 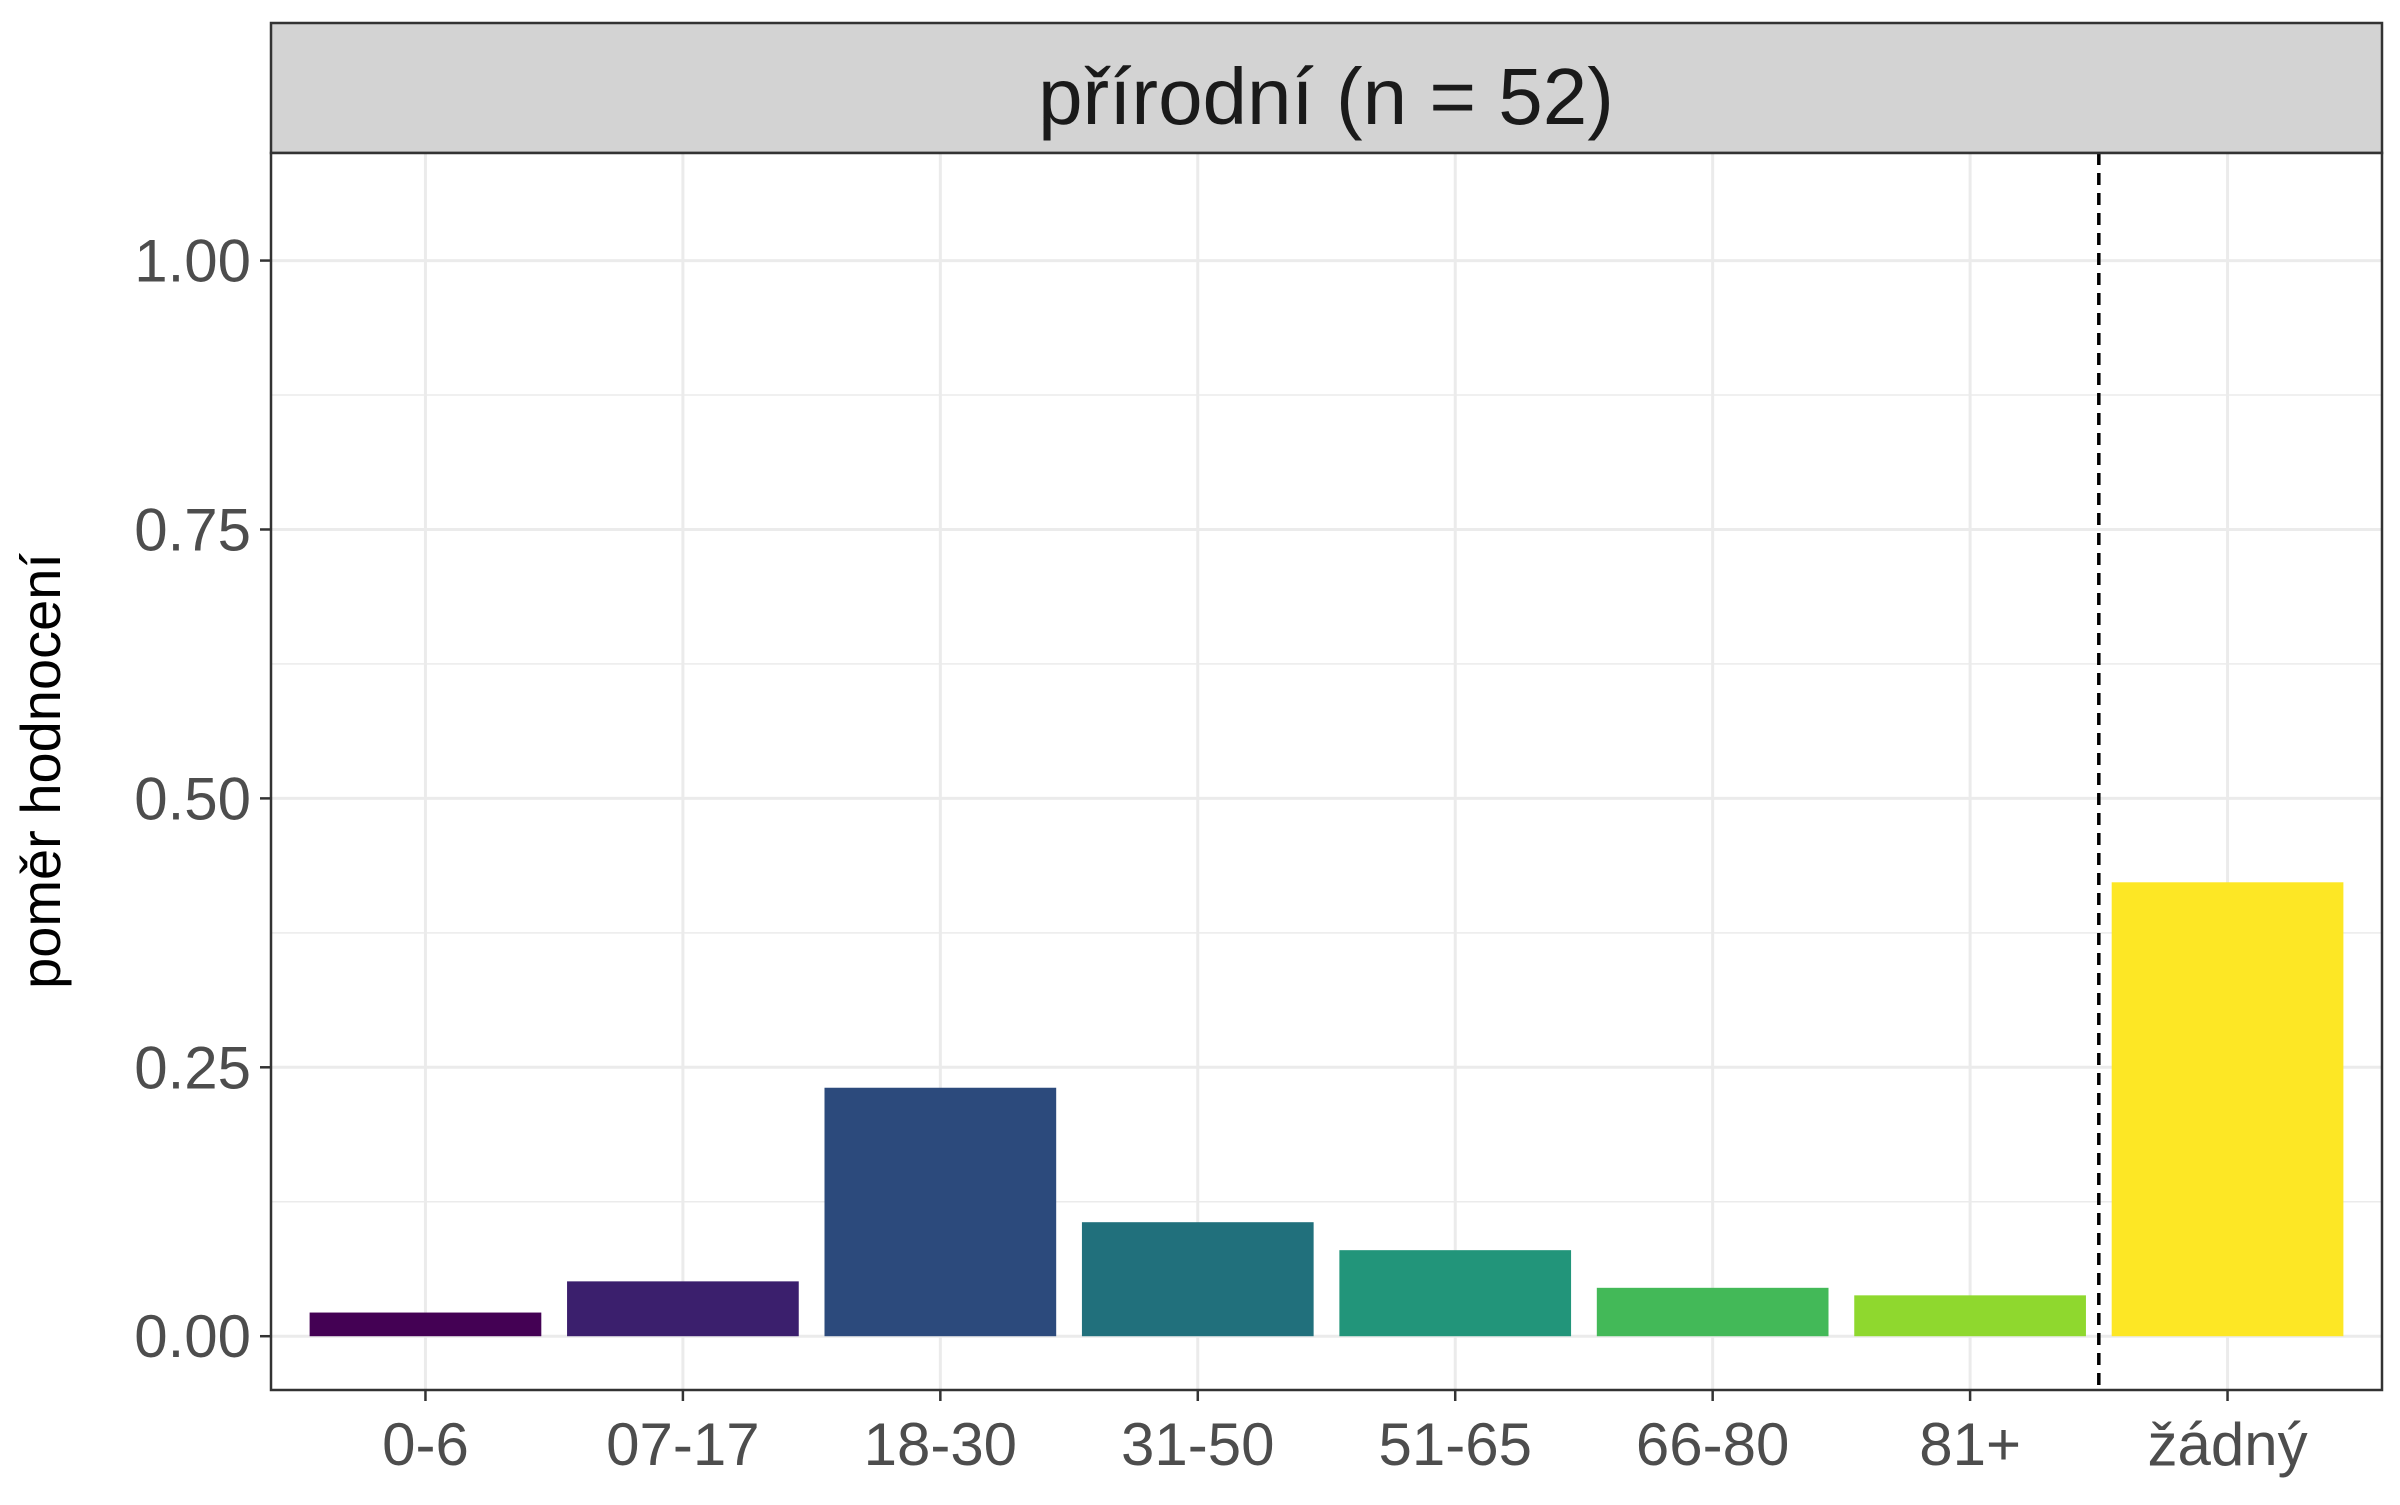 What do you see at coordinates (2227, 1444) in the screenshot?
I see `x-tick-label: žádný` at bounding box center [2227, 1444].